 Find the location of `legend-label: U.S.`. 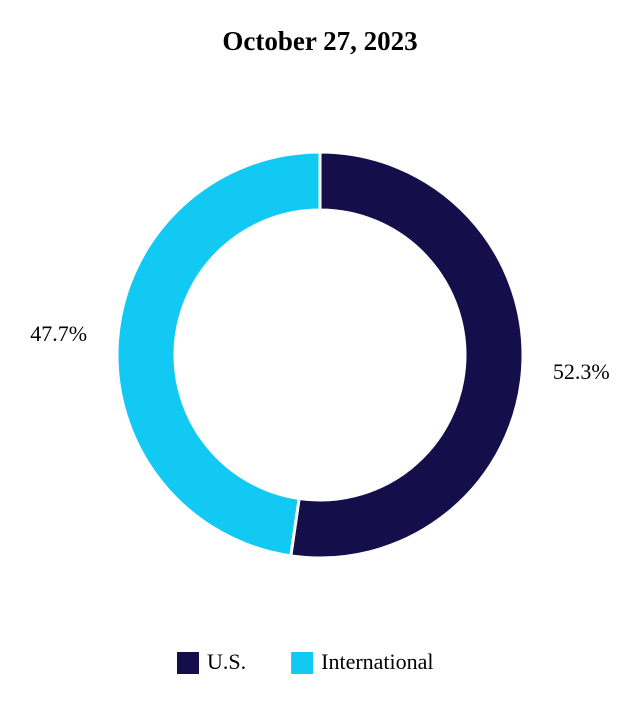

legend-label: U.S. is located at coordinates (226, 661).